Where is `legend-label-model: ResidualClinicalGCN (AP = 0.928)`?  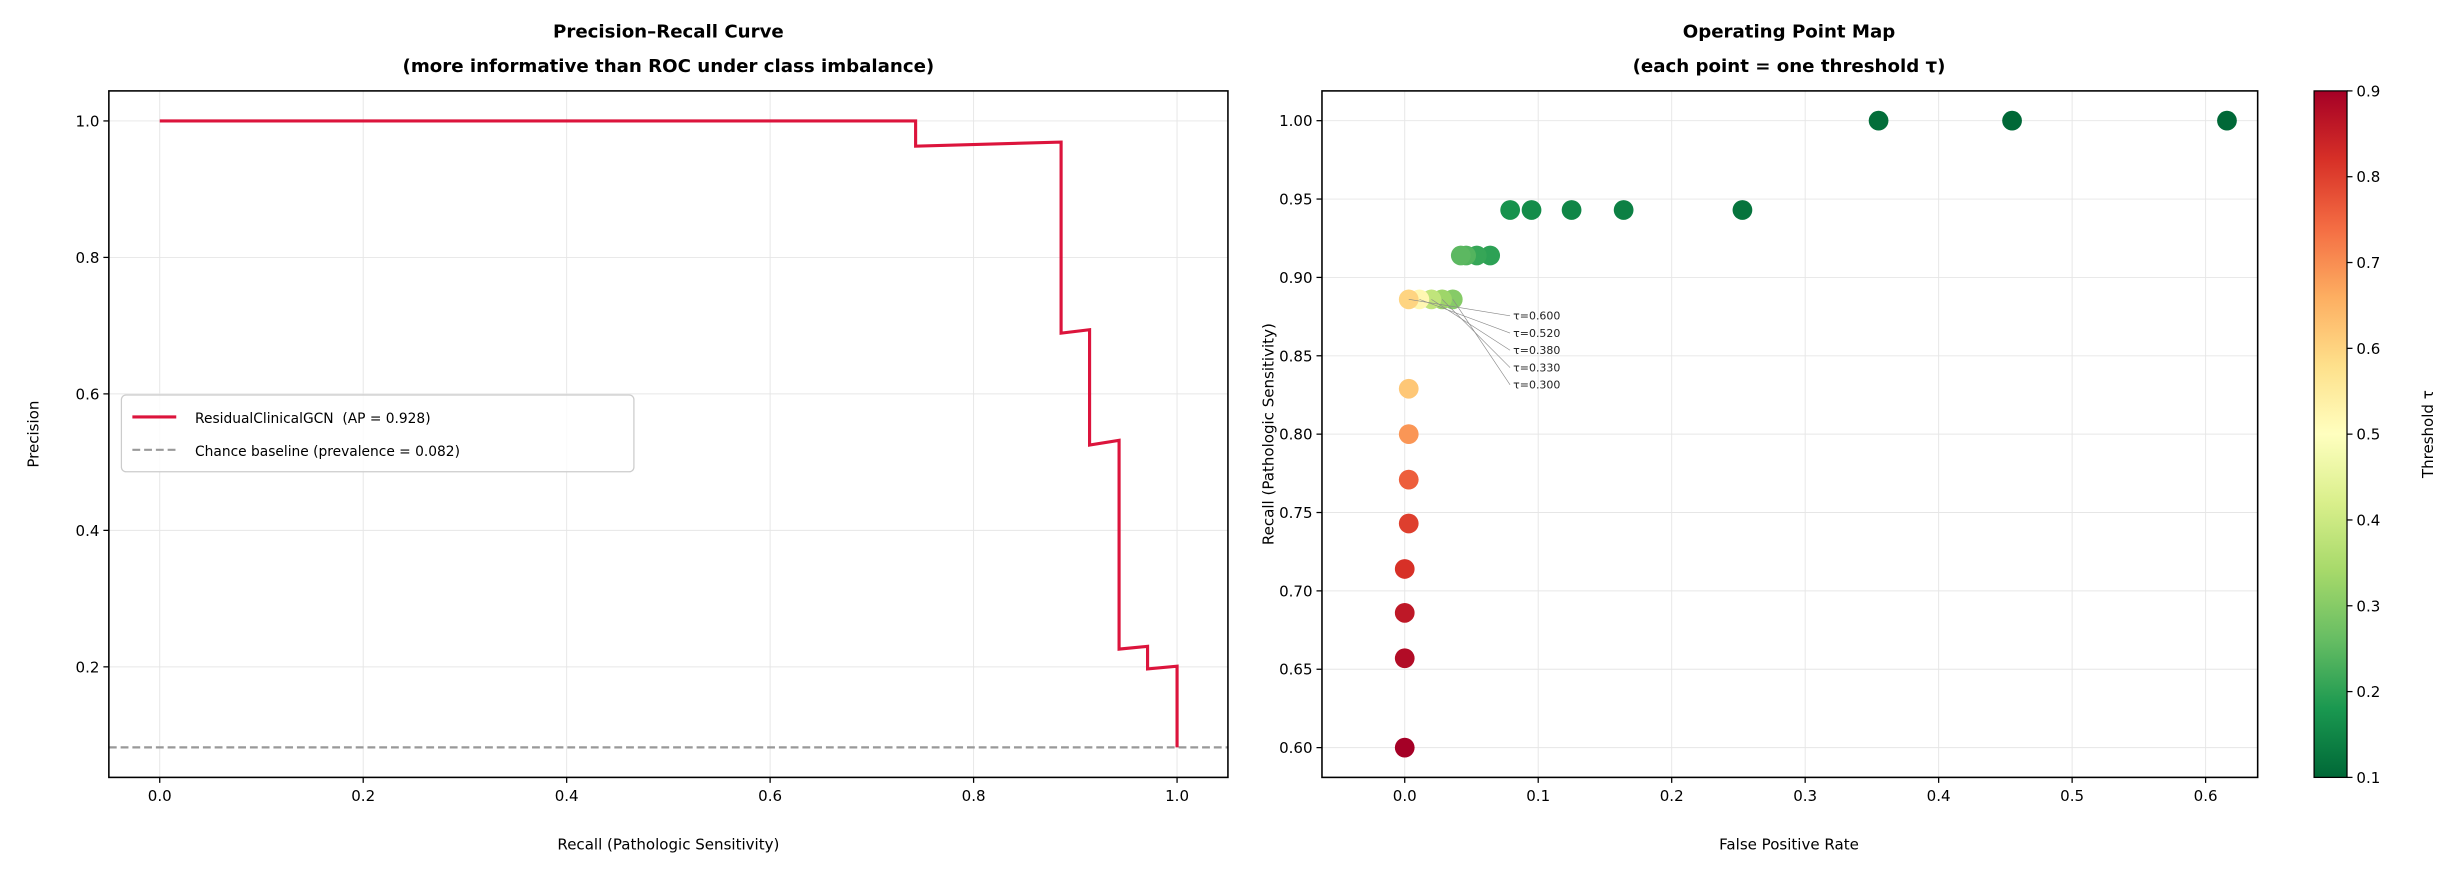 legend-label-model: ResidualClinicalGCN (AP = 0.928) is located at coordinates (313, 419).